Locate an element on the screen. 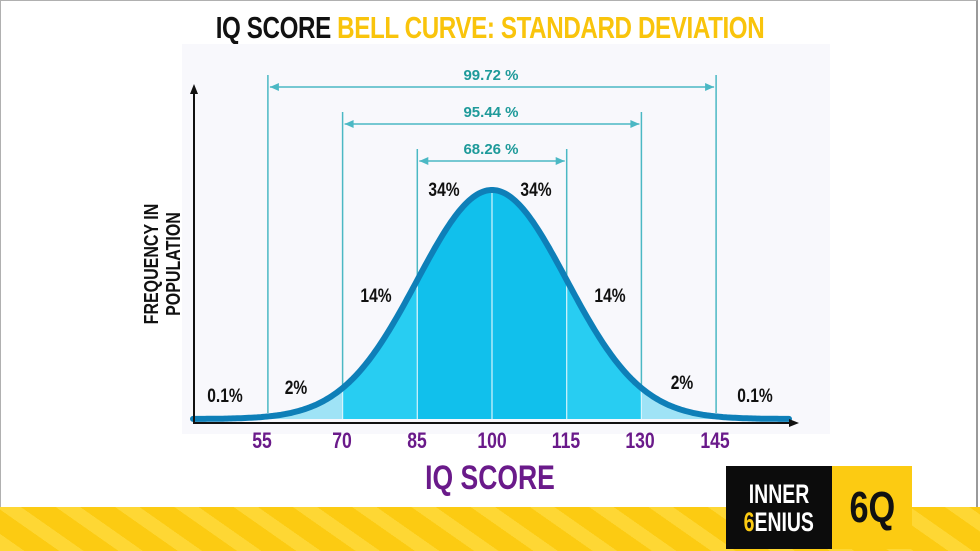 Image resolution: width=980 pixels, height=551 pixels. segment-label-left-34: 34% is located at coordinates (444, 190).